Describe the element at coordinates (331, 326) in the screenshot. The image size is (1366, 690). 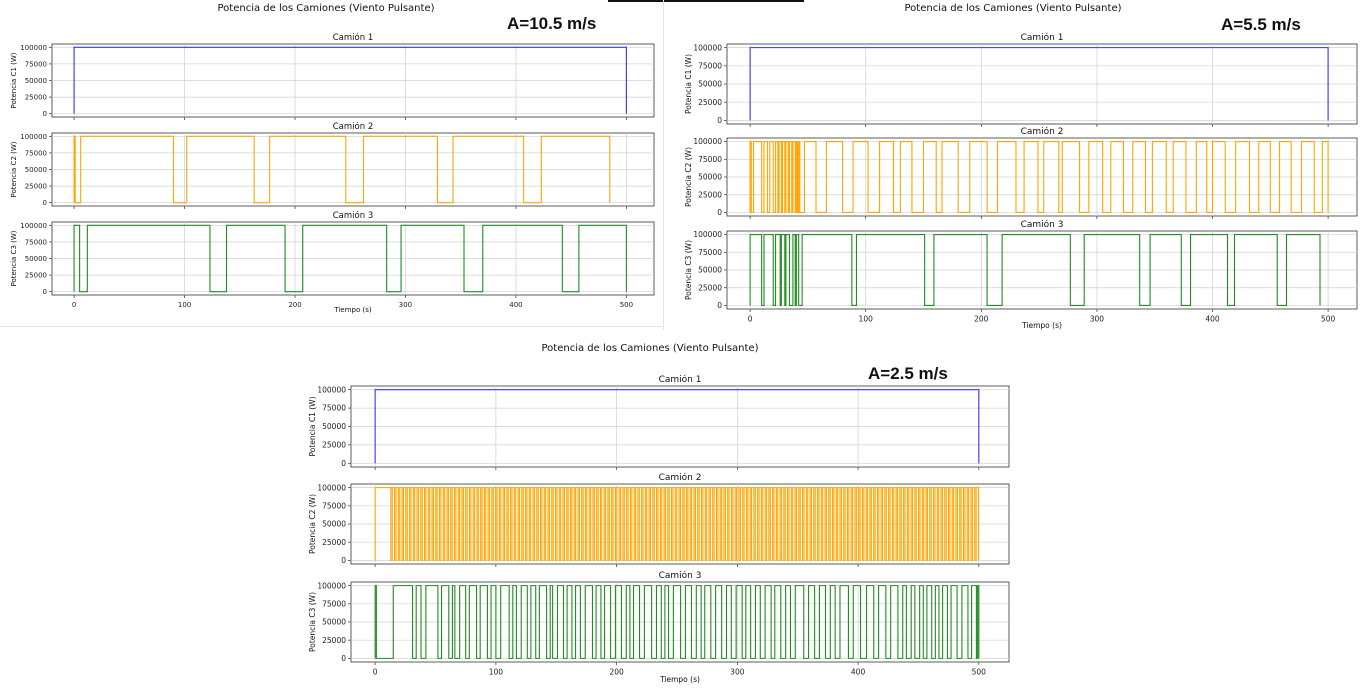
I see `figure-divider` at that location.